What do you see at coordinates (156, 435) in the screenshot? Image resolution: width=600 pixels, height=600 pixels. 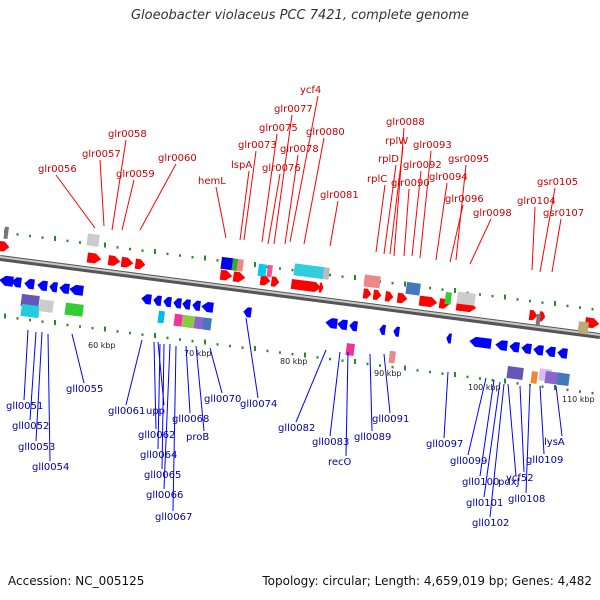 I see `reverse-gene-label: gll0062` at bounding box center [156, 435].